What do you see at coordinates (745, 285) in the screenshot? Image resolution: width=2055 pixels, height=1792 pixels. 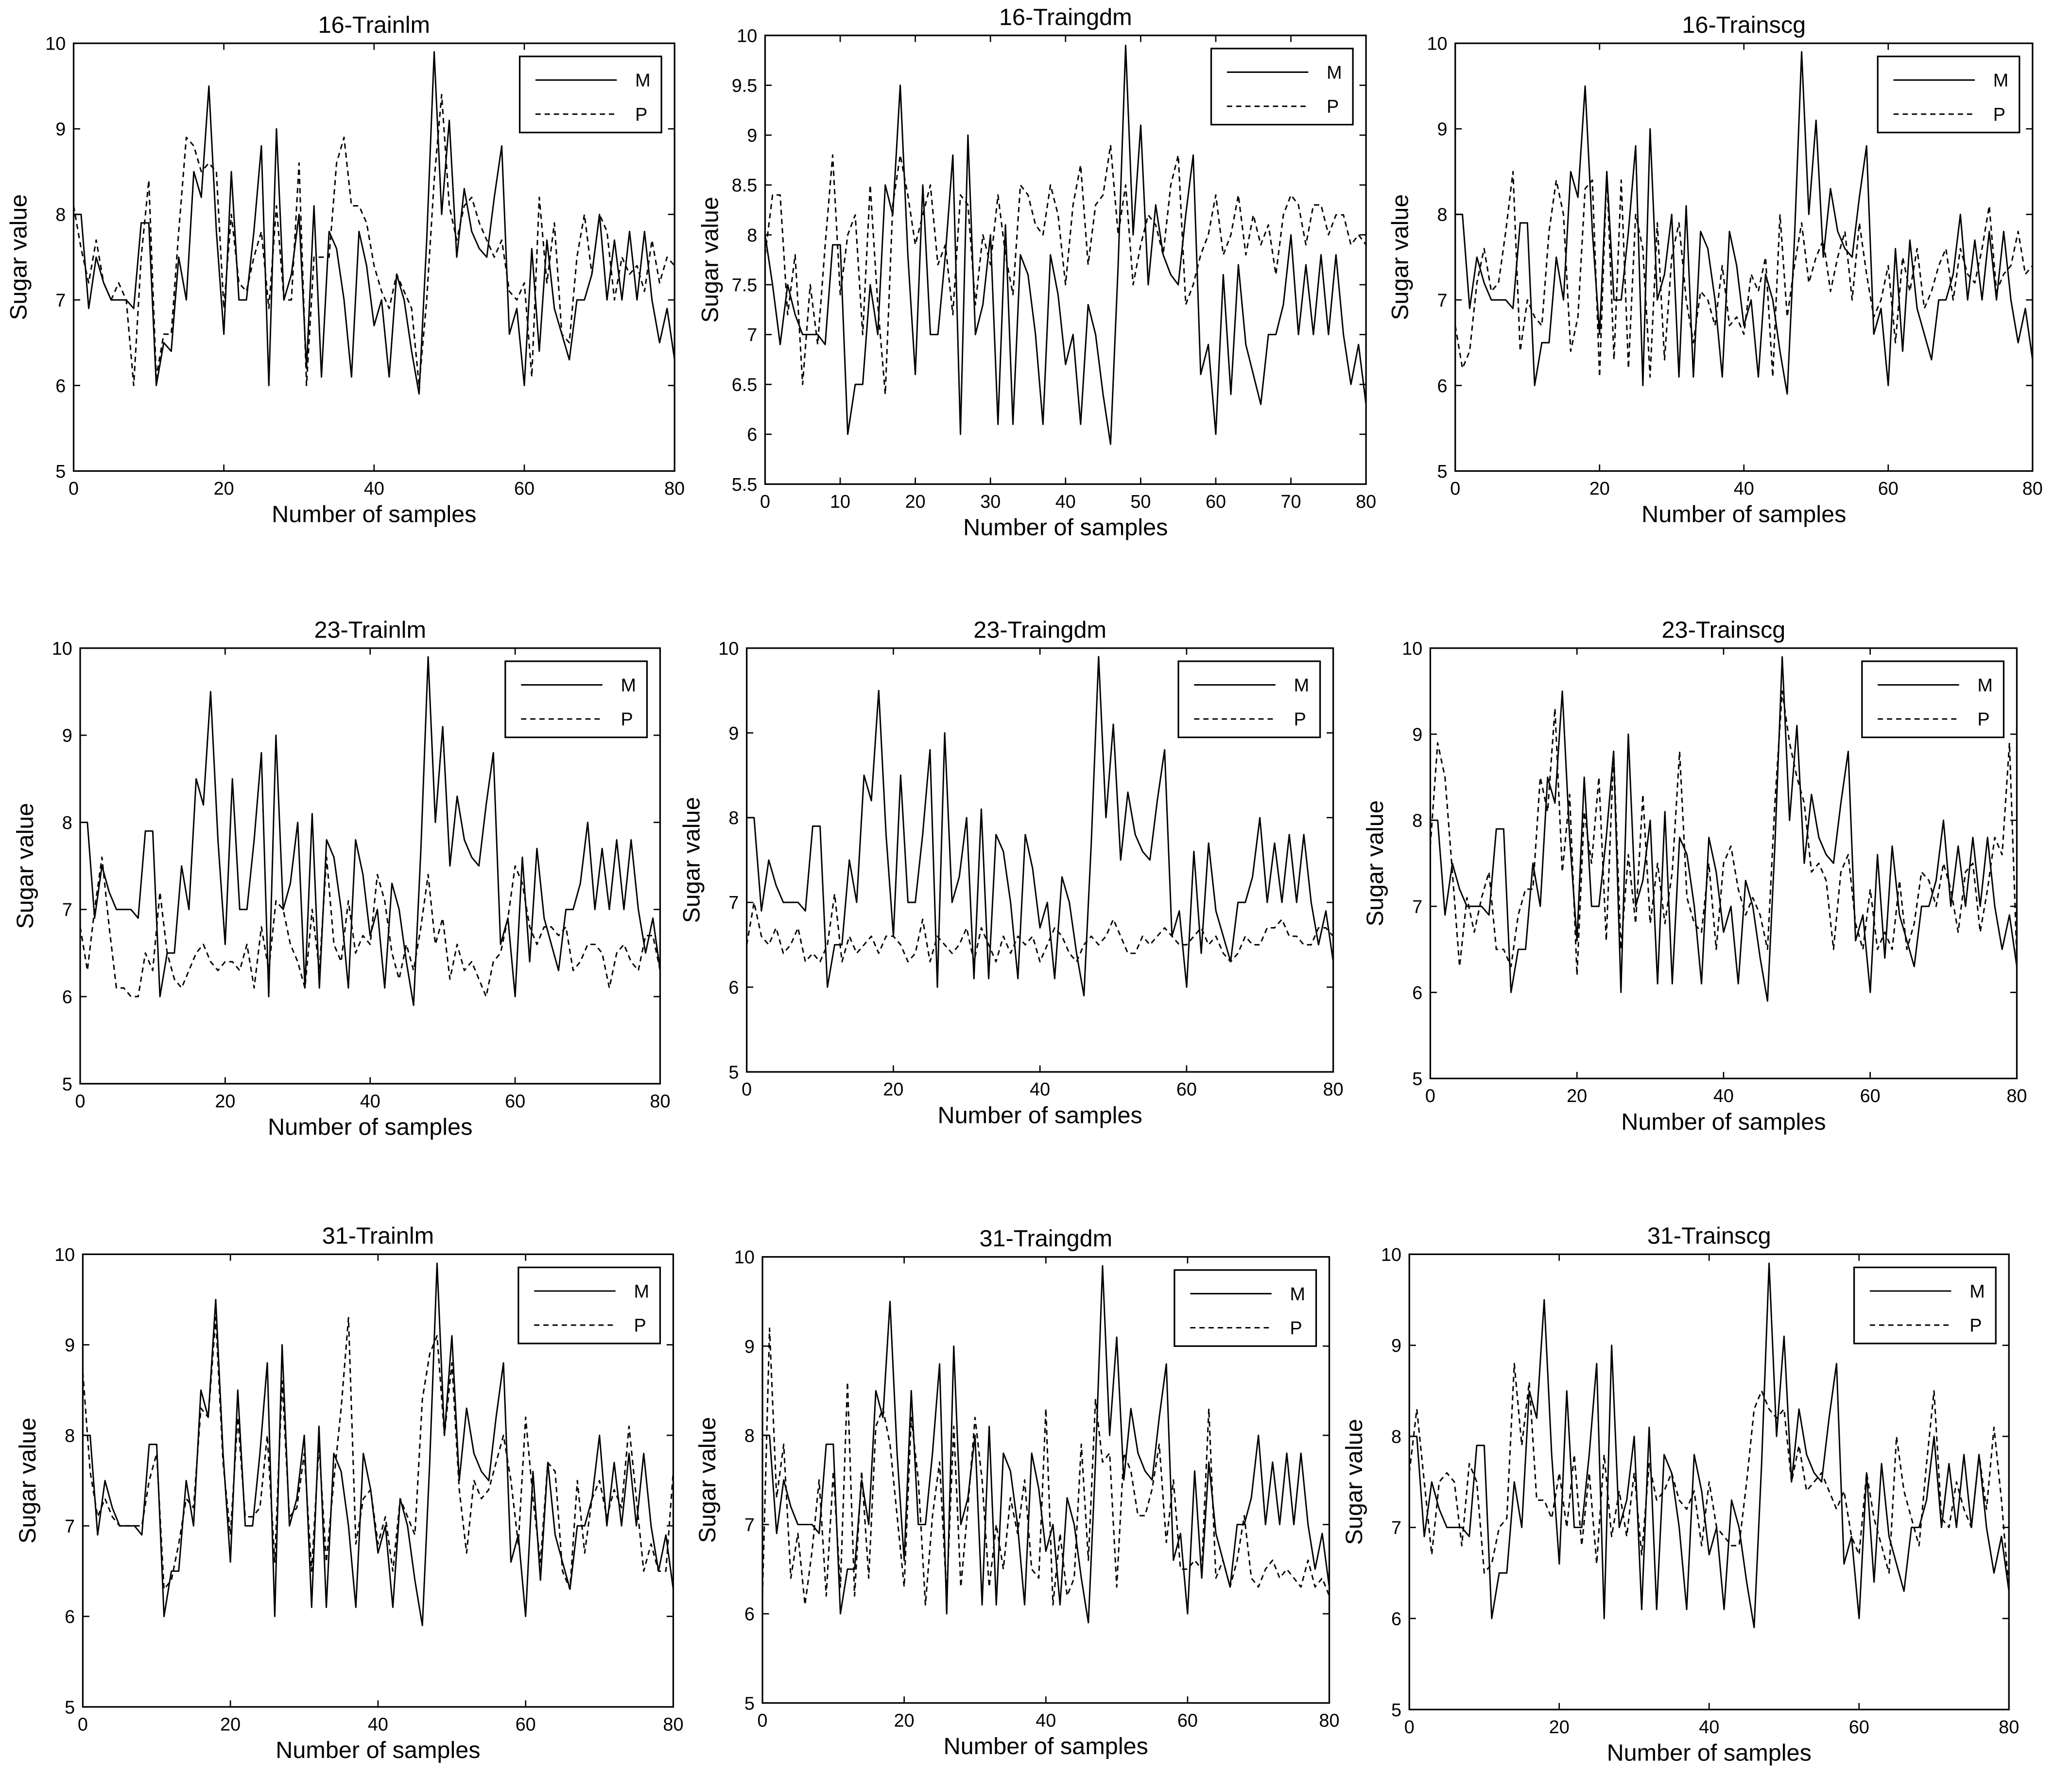 I see `y-tick-label: 7.5` at bounding box center [745, 285].